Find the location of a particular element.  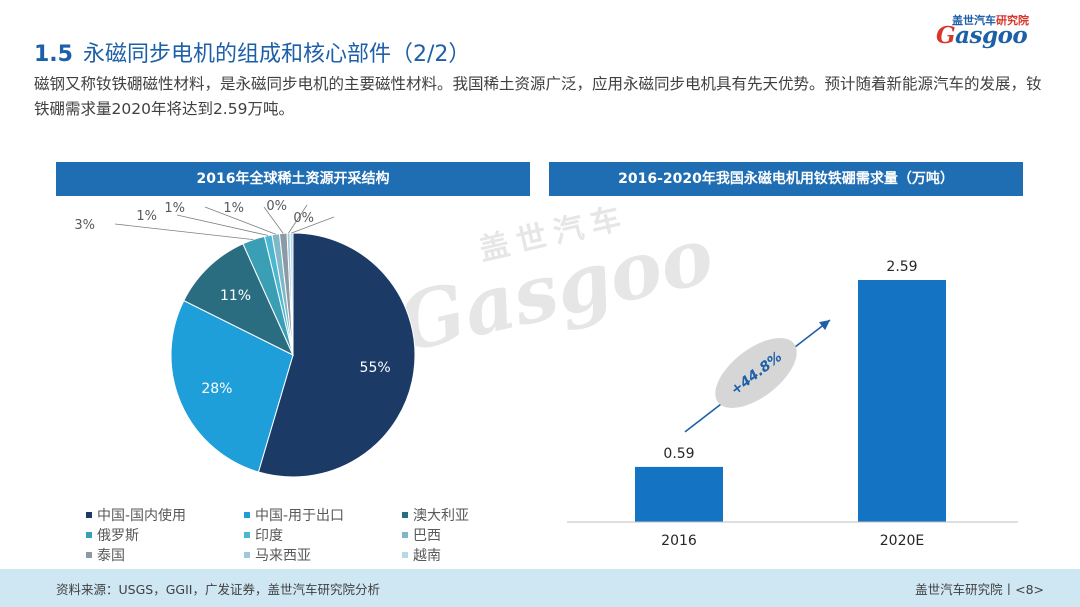

legend-item: 越南 is located at coordinates (421, 556).